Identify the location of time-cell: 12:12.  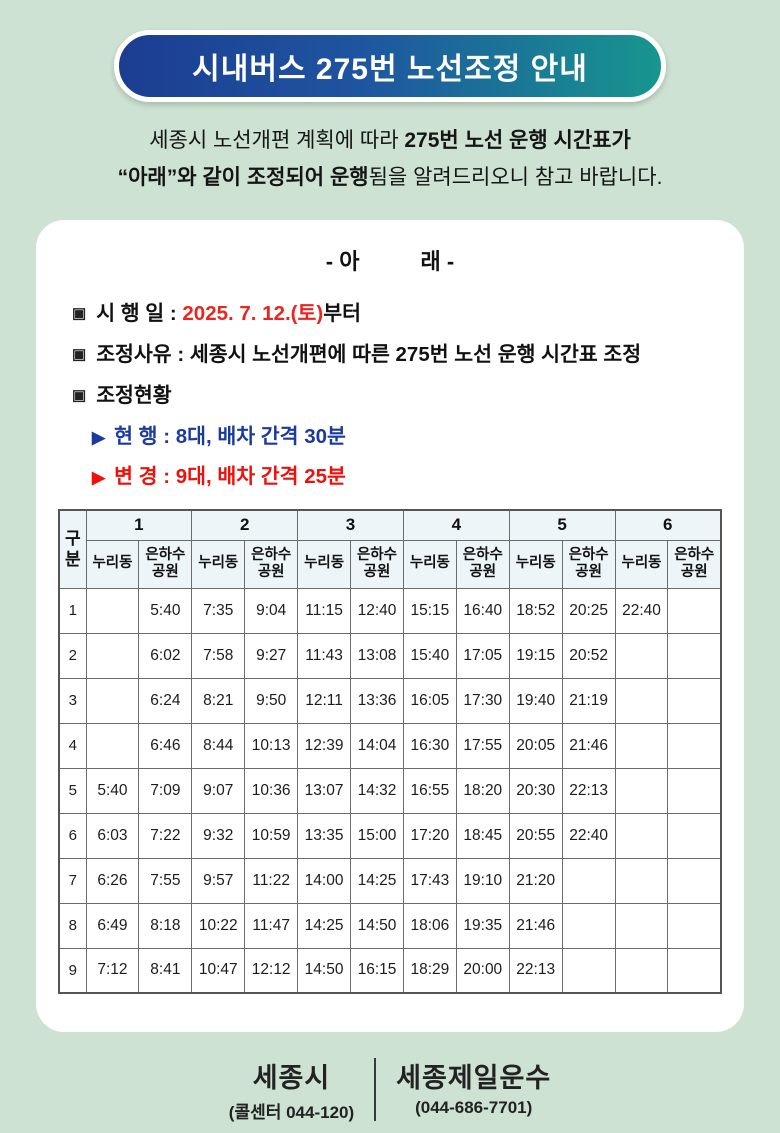
(271, 970).